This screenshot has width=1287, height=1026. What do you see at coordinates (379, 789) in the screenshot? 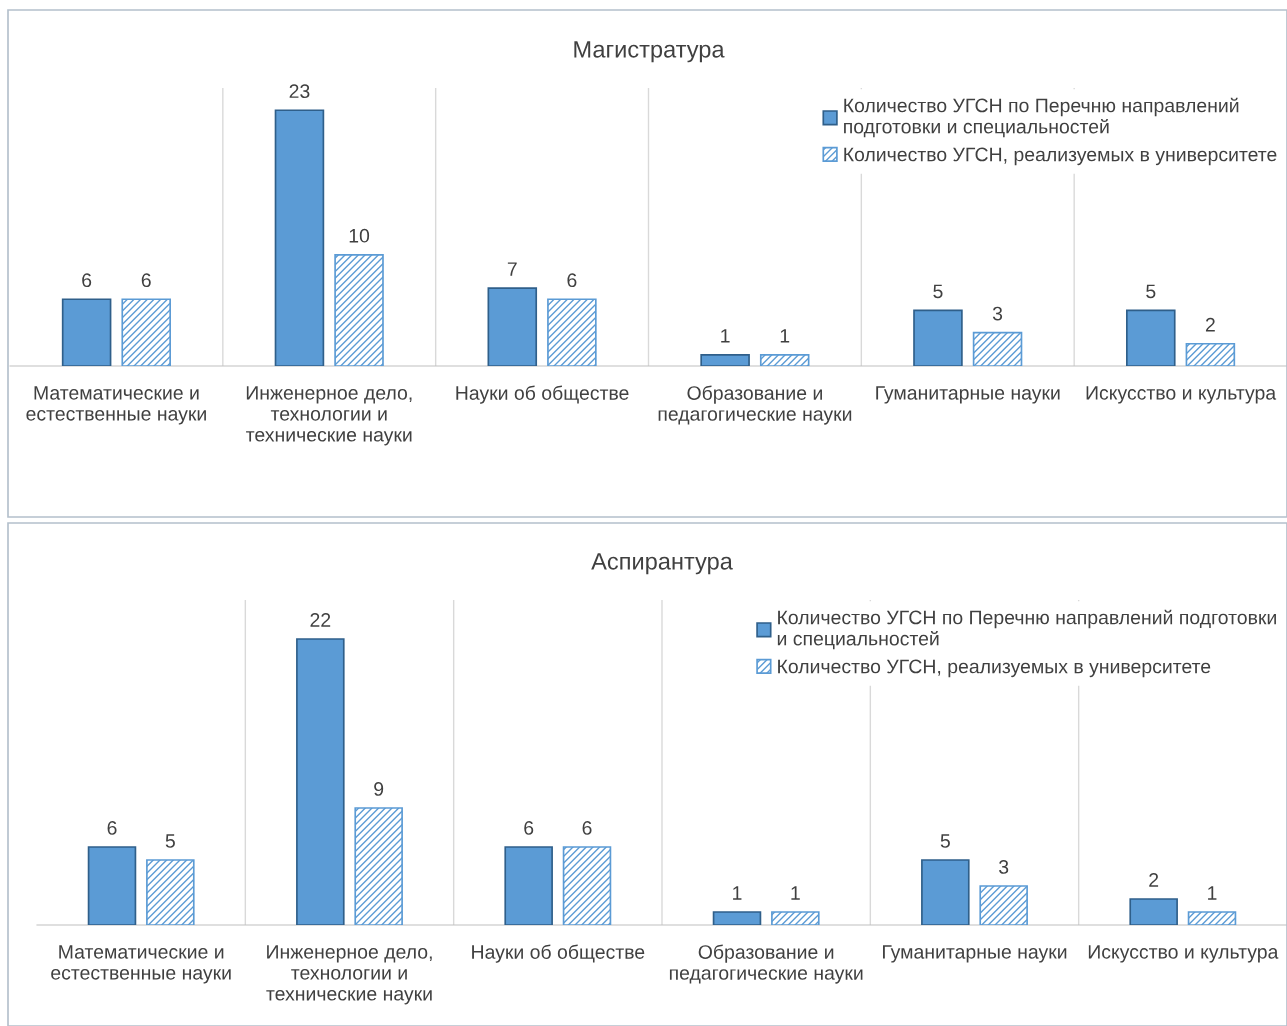
I see `data-label: 9` at bounding box center [379, 789].